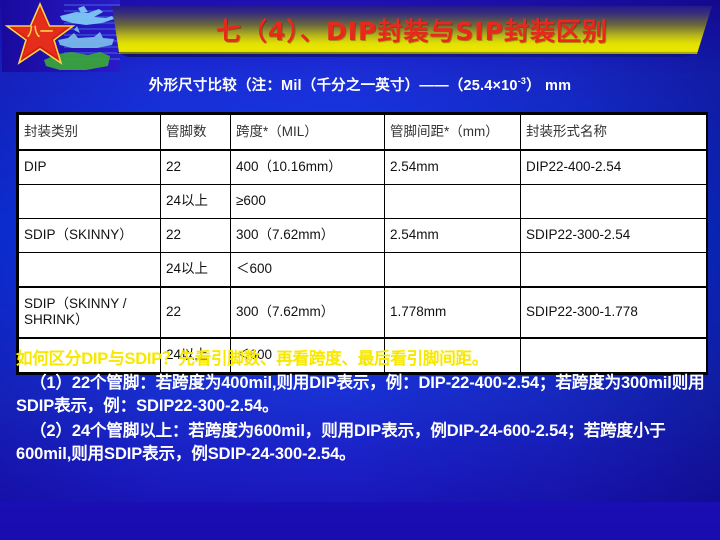 The image size is (720, 540). I want to click on page-title: 七（4）、DIP封装与SIP封装区别, so click(412, 31).